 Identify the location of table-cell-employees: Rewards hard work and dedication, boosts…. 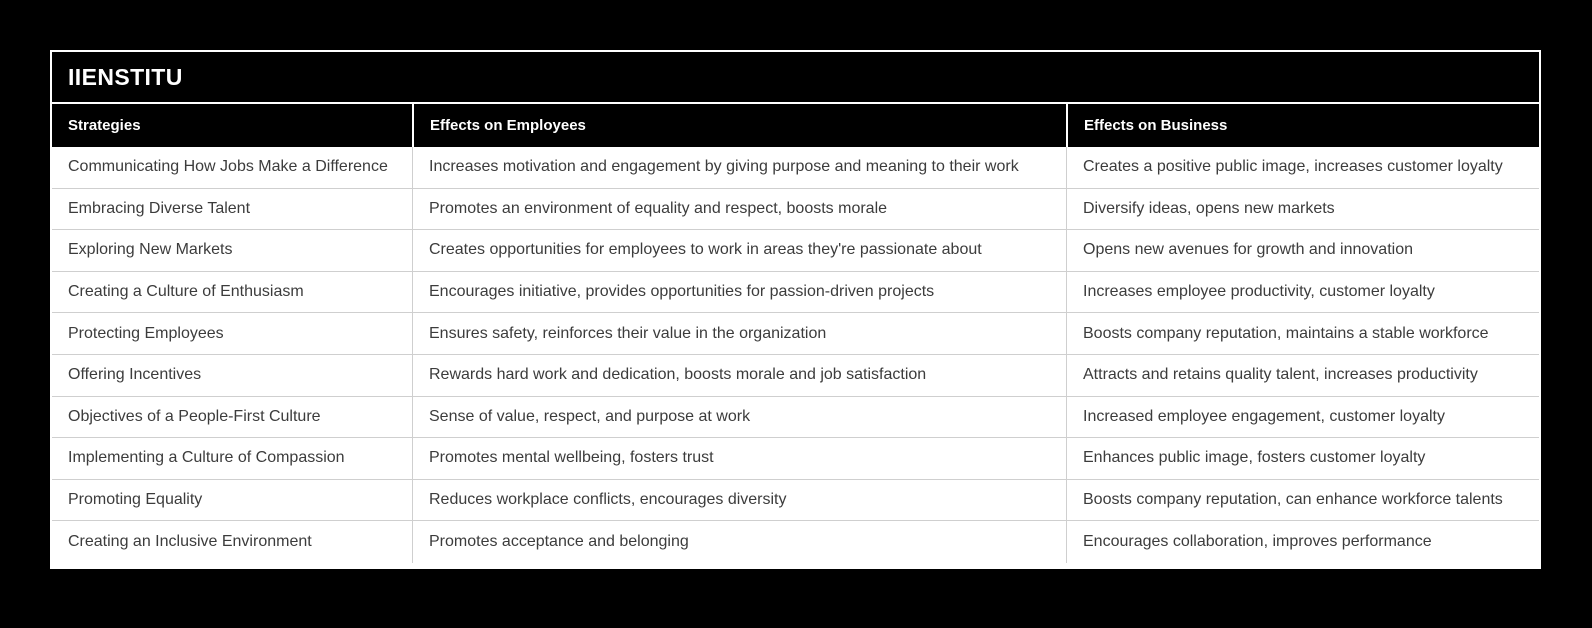
(739, 375).